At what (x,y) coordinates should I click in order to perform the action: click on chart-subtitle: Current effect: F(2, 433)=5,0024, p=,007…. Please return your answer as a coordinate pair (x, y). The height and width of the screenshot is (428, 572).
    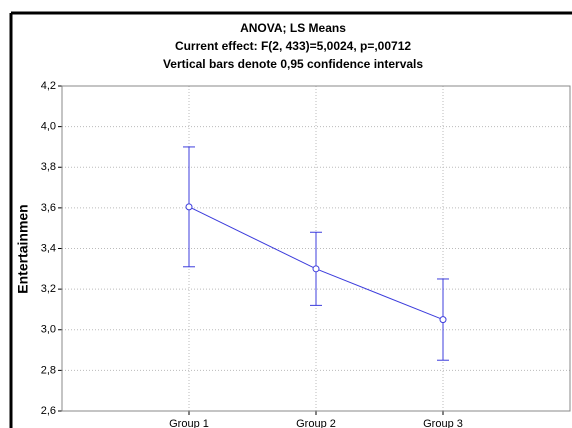
    Looking at the image, I should click on (293, 46).